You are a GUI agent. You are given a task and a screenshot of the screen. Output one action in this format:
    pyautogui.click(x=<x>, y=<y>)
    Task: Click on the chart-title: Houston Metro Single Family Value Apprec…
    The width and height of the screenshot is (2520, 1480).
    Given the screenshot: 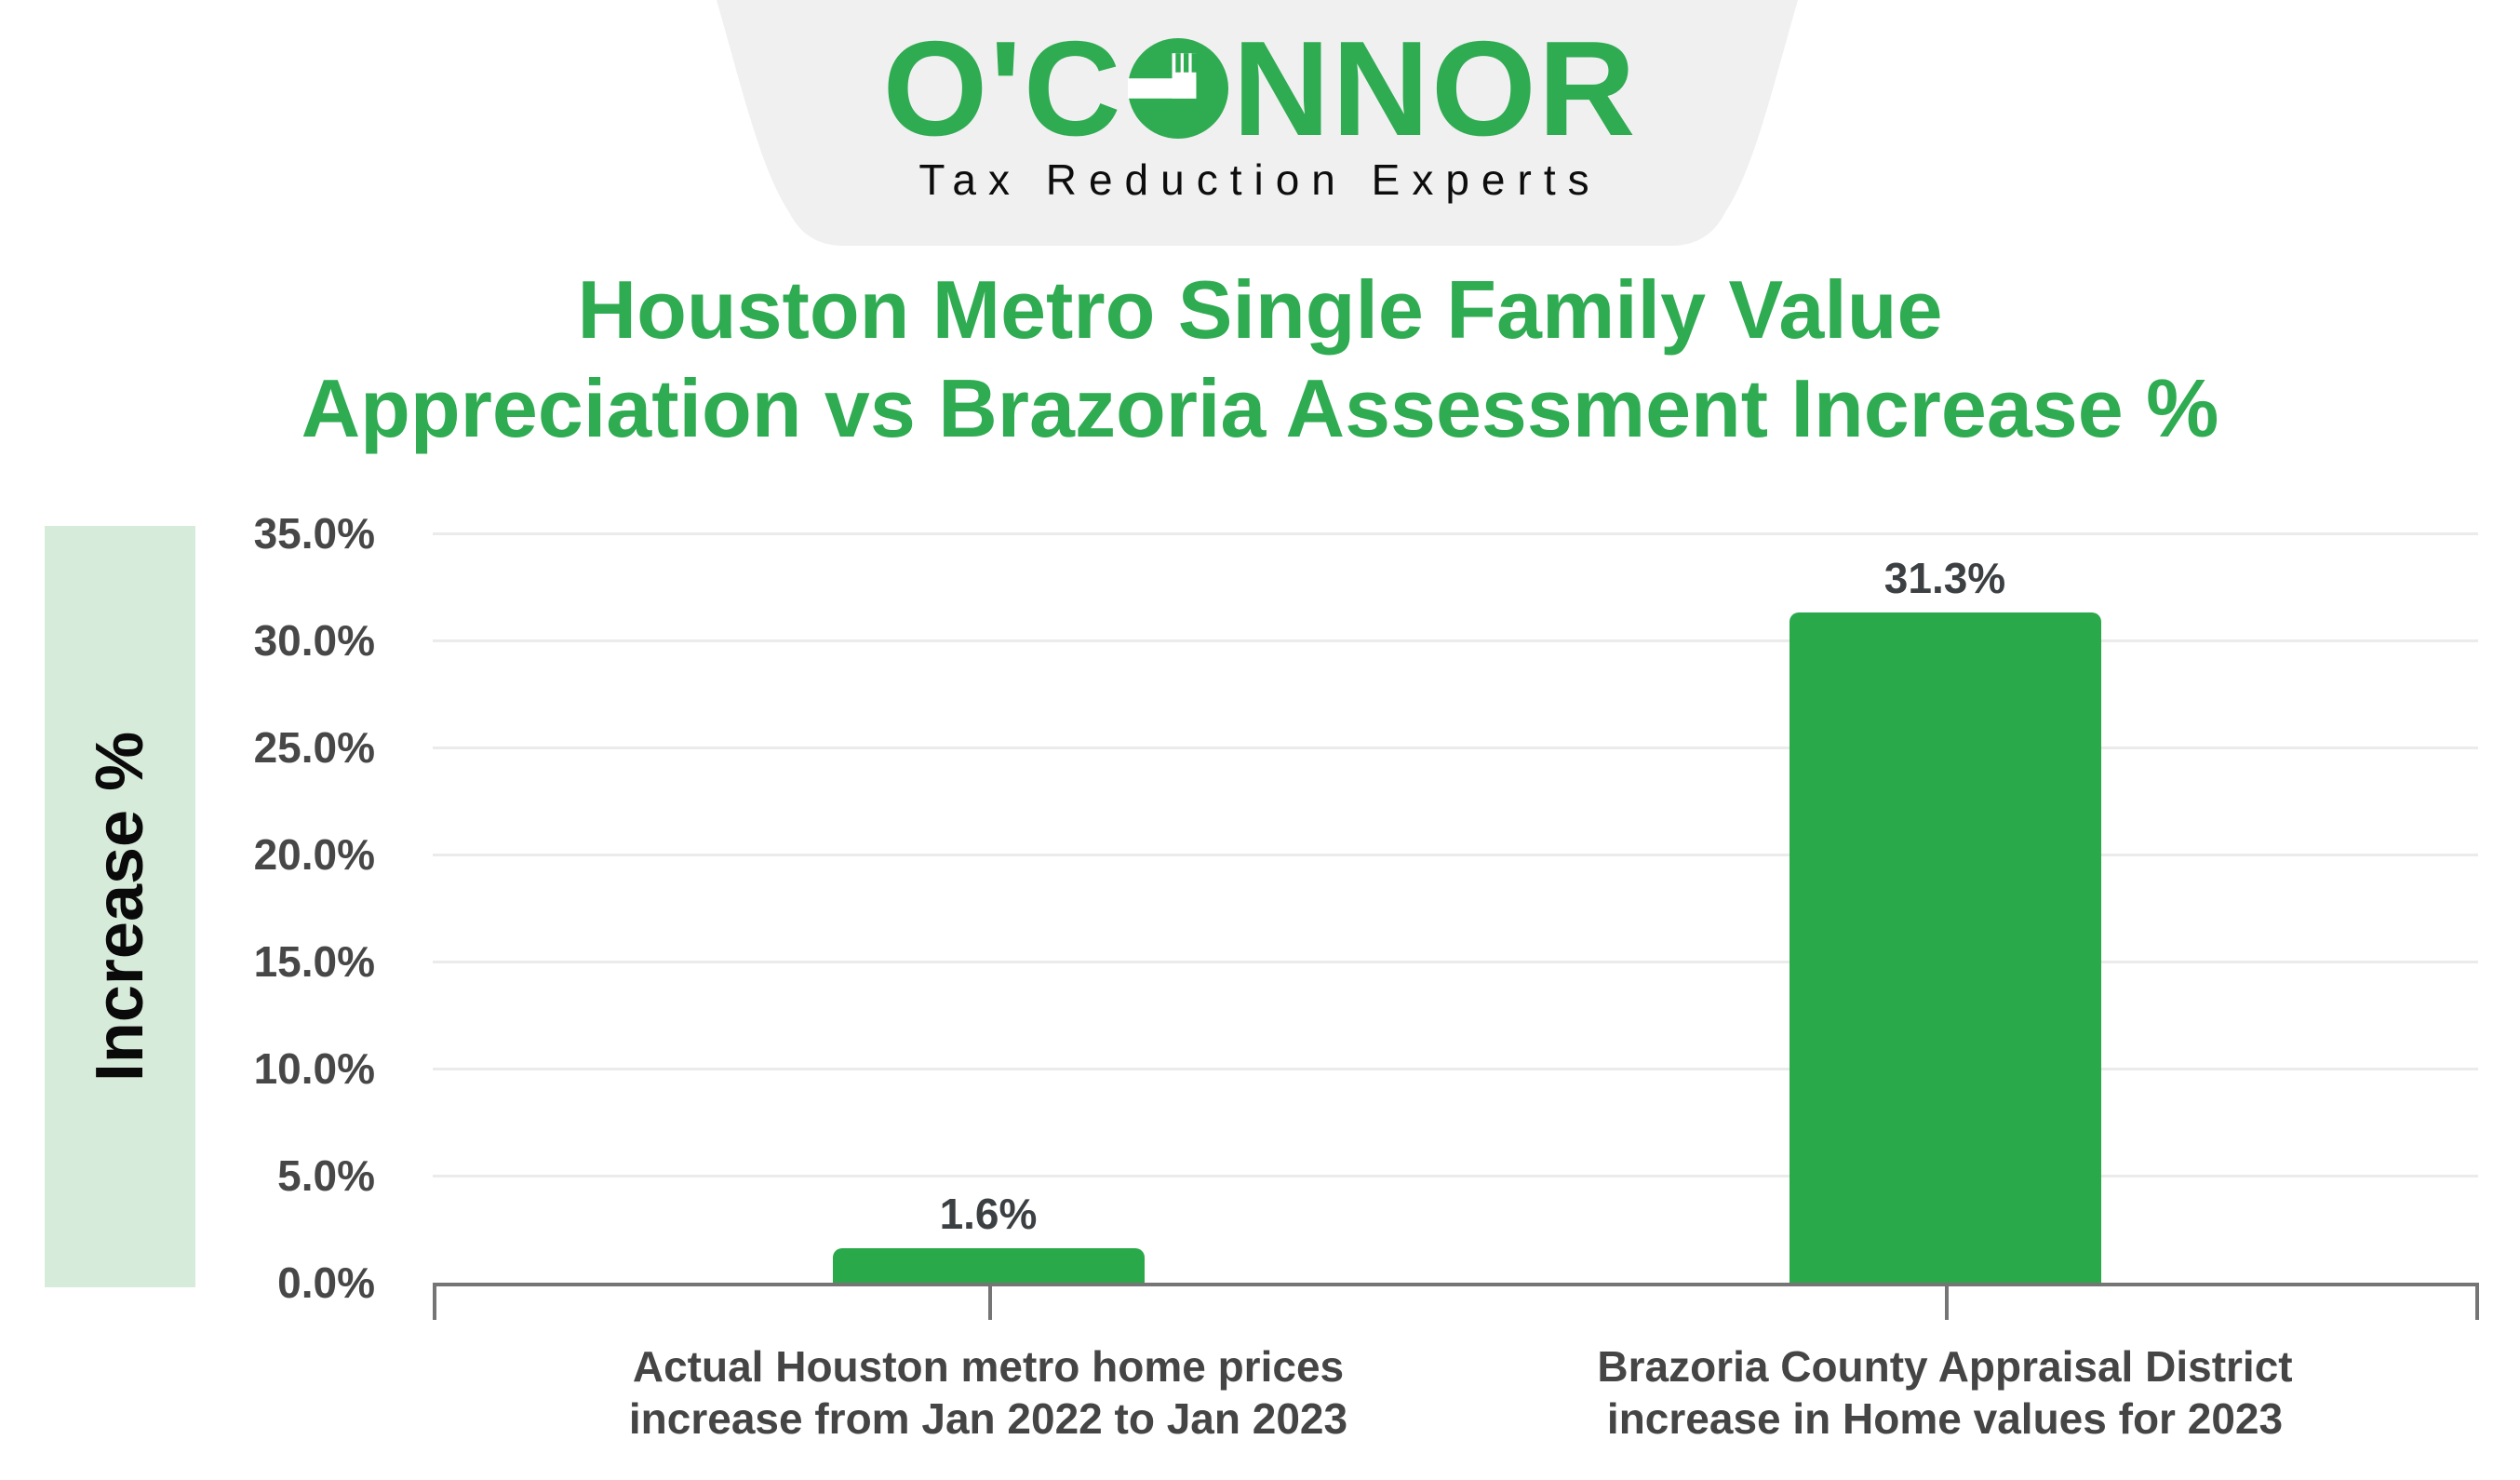 What is the action you would take?
    pyautogui.click(x=1260, y=359)
    